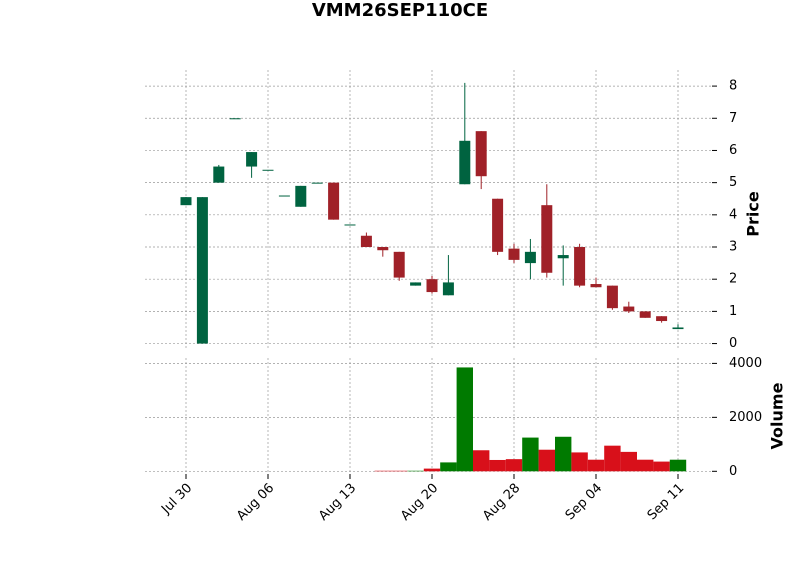 The width and height of the screenshot is (800, 575). Describe the element at coordinates (745, 363) in the screenshot. I see `volume-tick-label: 4000` at that location.